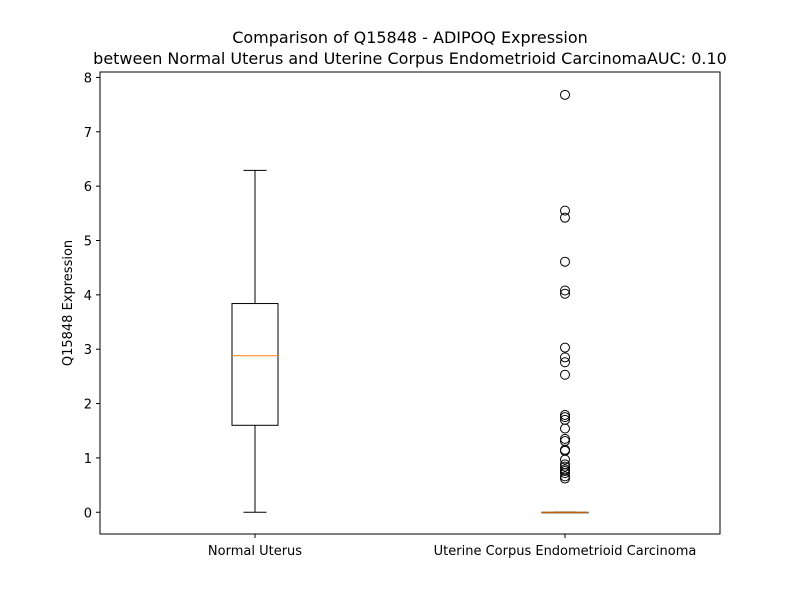 The height and width of the screenshot is (600, 800). I want to click on y-tick-label-1: 1, so click(88, 459).